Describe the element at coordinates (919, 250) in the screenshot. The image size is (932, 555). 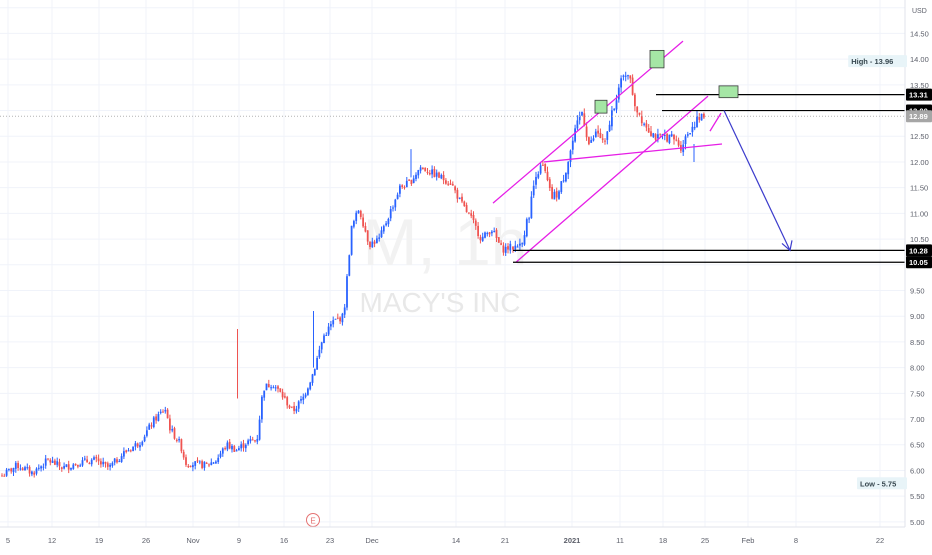
I see `level-label-10-28-bg` at that location.